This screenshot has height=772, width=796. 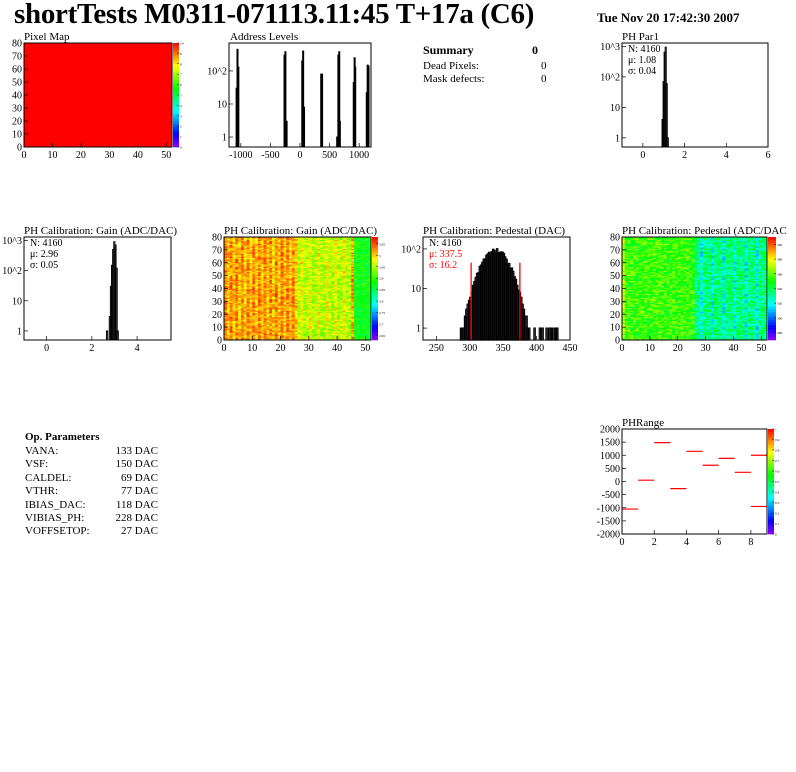 What do you see at coordinates (19, 331) in the screenshot?
I see `y-tick-label: 1` at bounding box center [19, 331].